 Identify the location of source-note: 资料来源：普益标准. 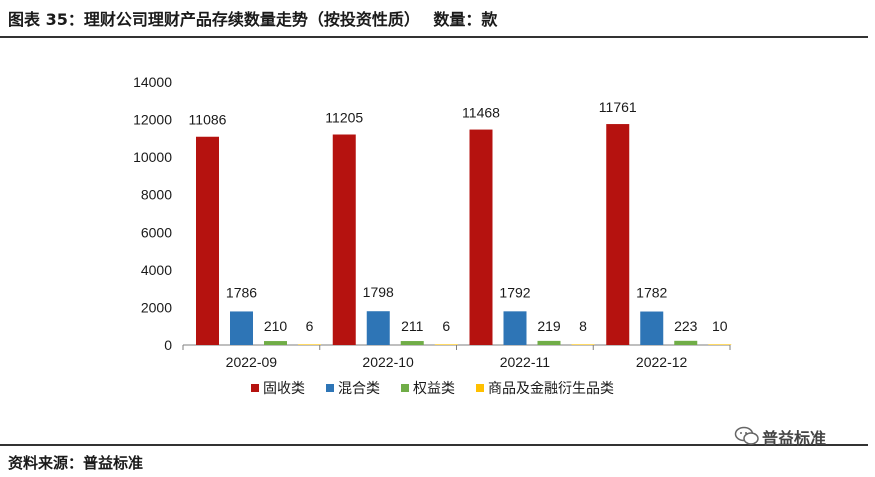
(76, 463).